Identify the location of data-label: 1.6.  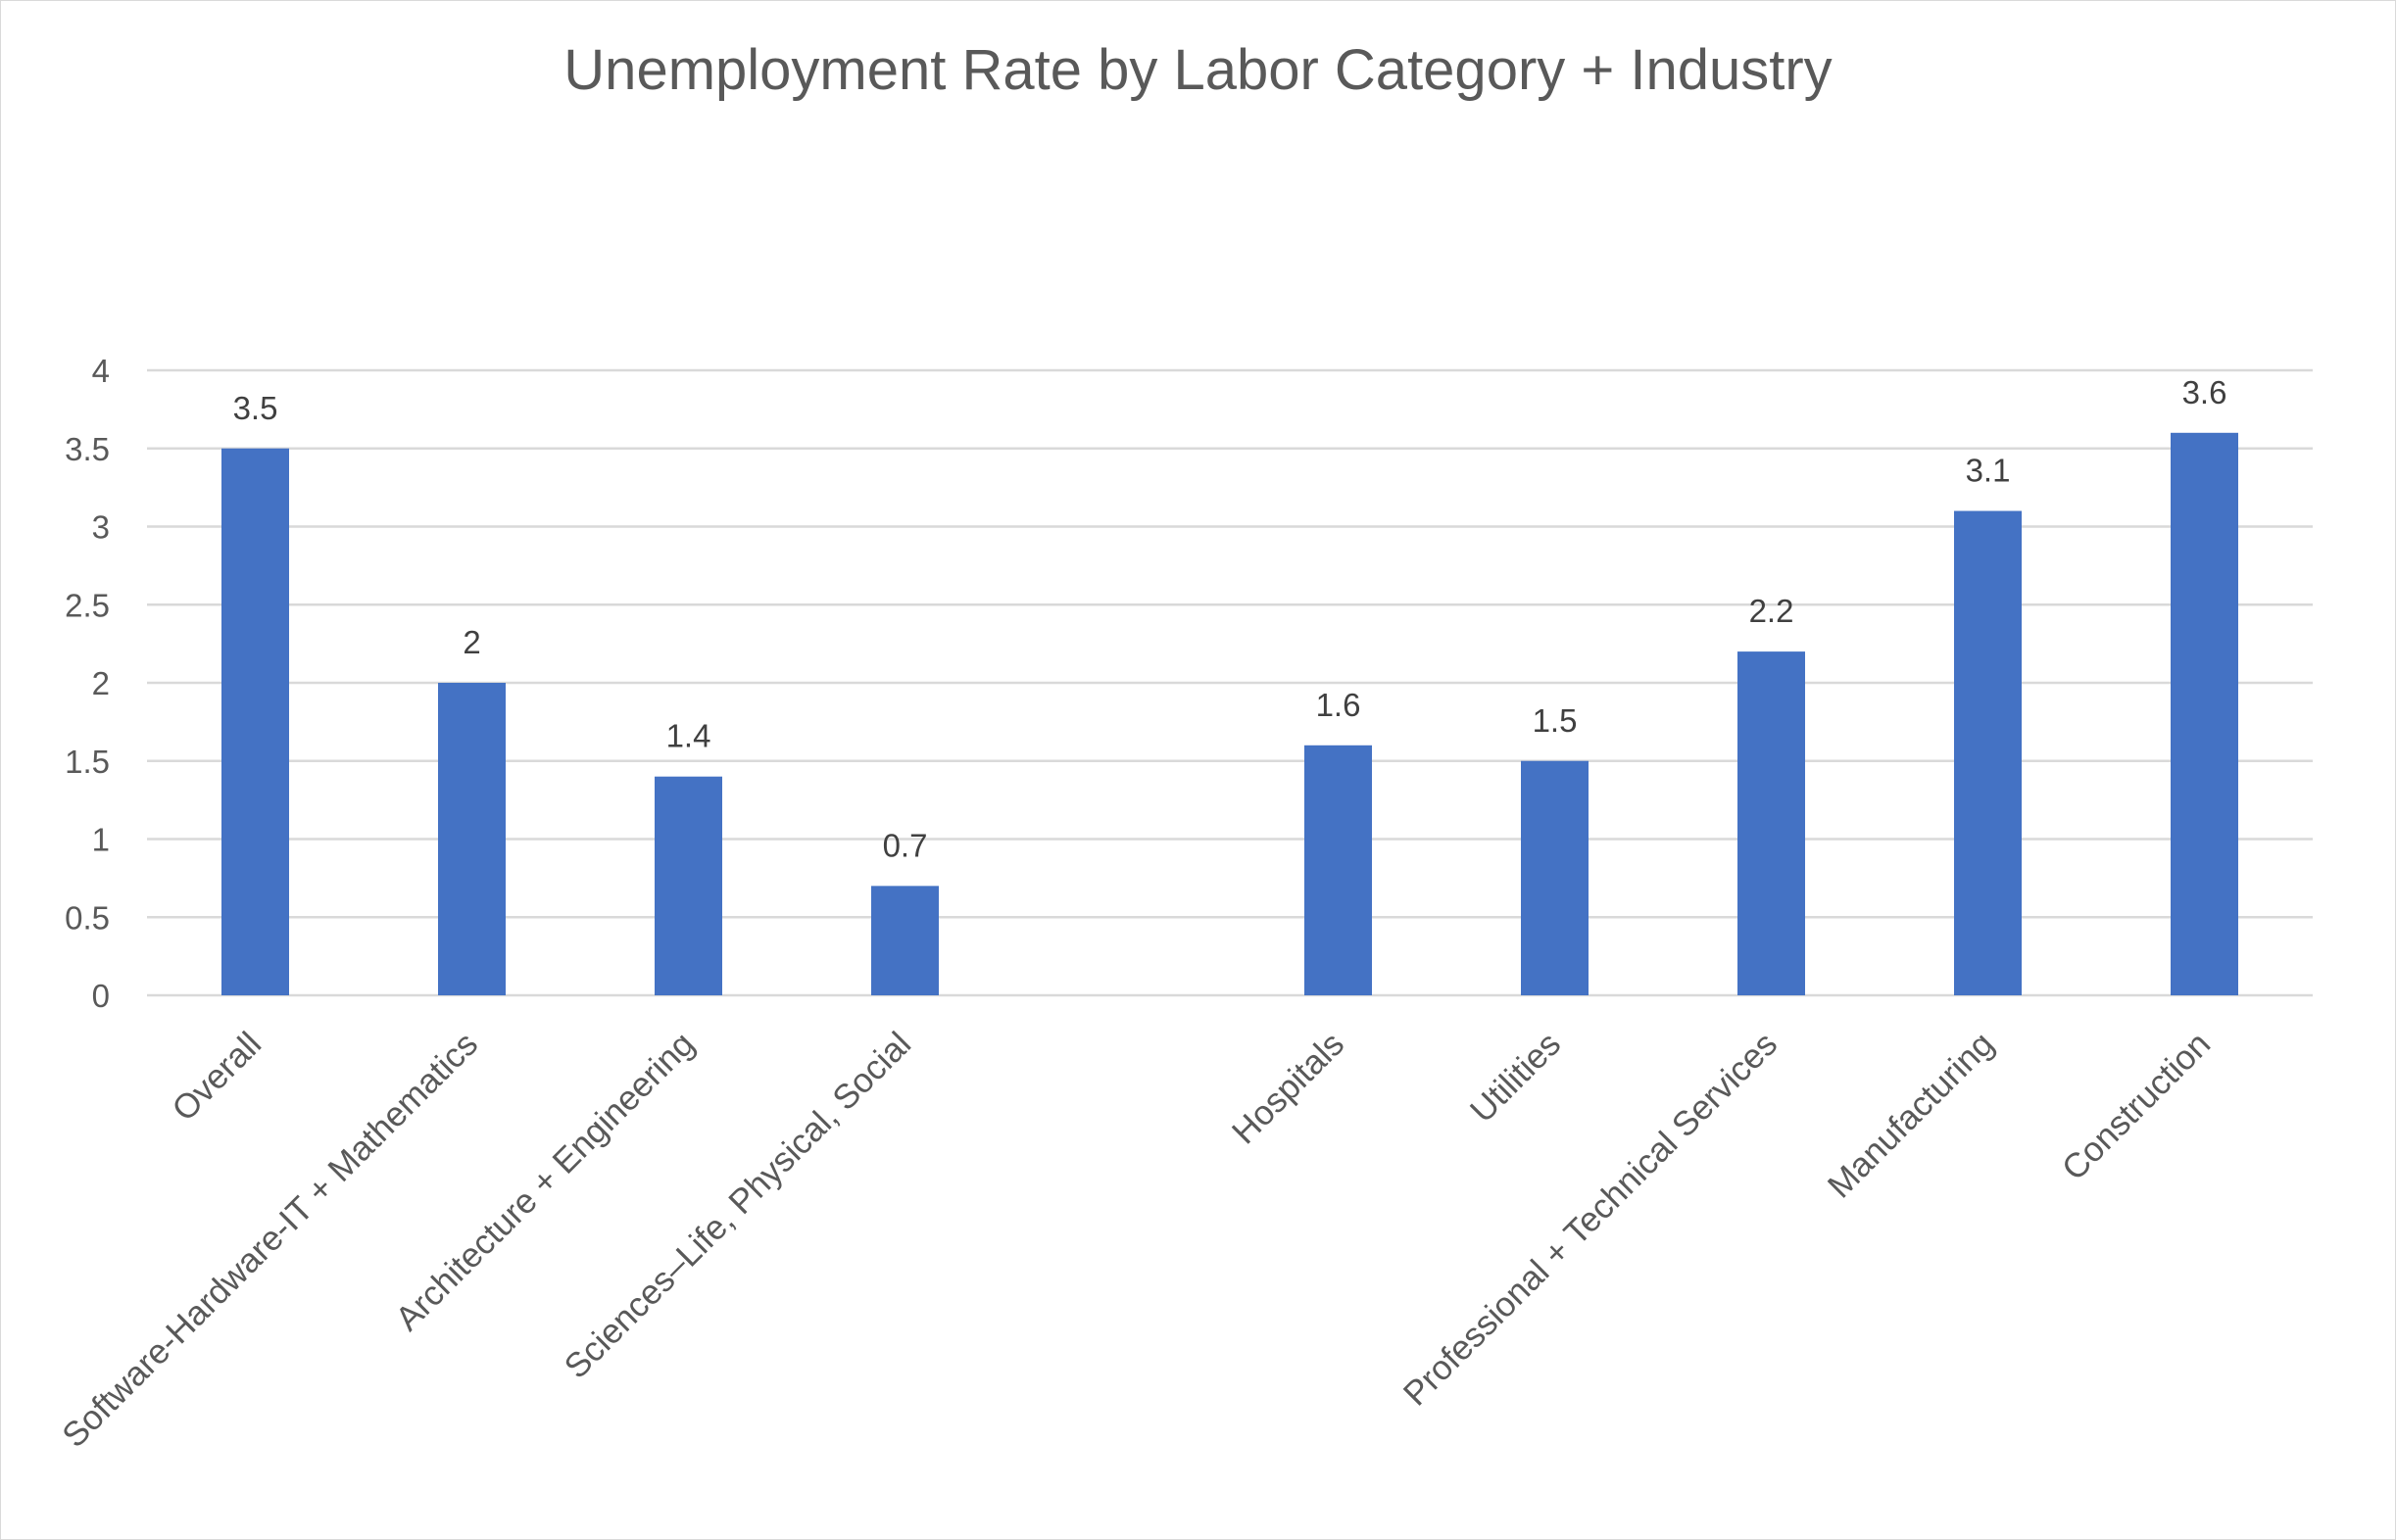
(1338, 705).